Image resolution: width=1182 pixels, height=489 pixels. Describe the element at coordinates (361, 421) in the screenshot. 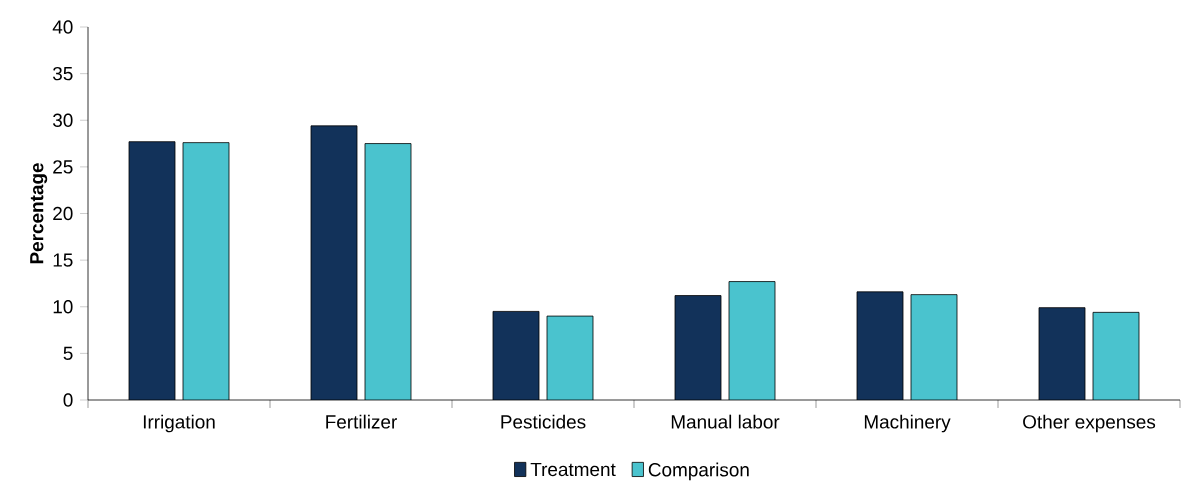

I see `x-tick-label: Fertilizer` at that location.